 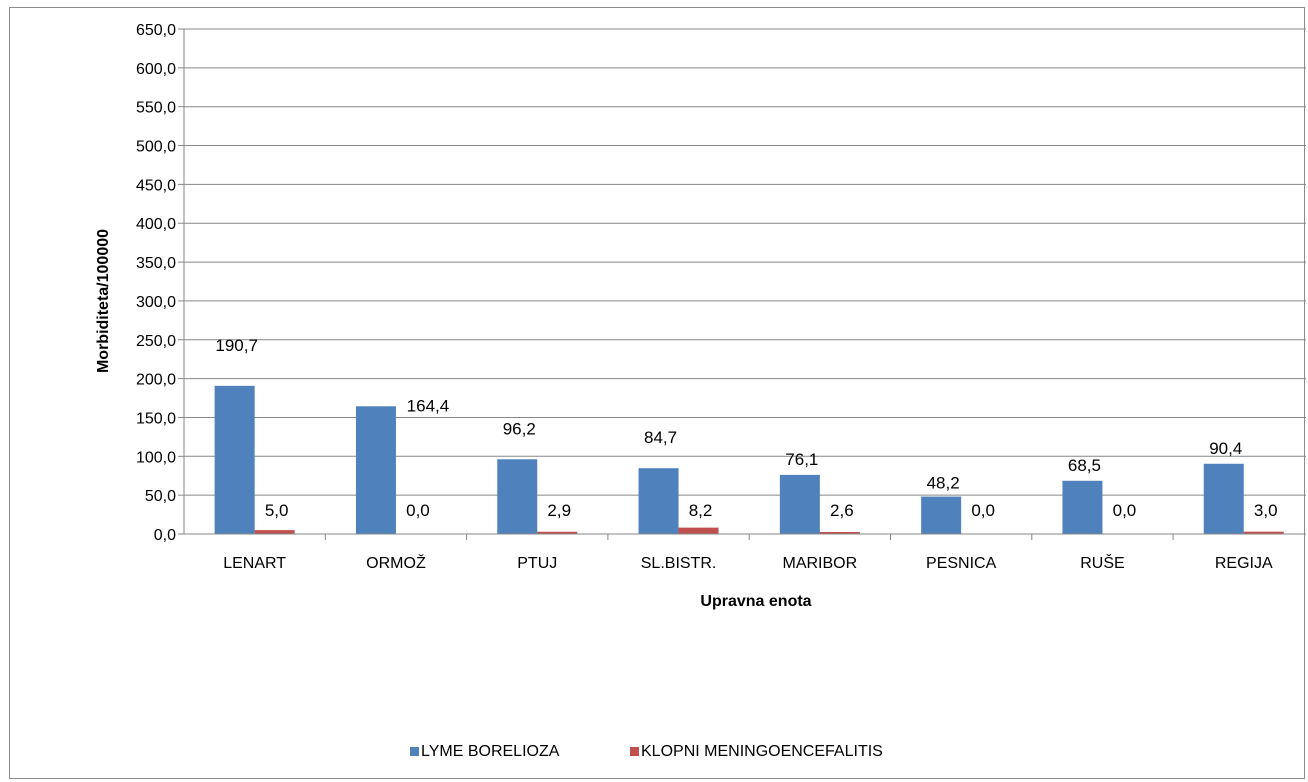 I want to click on data-label-klopni: 2,6, so click(x=842, y=510).